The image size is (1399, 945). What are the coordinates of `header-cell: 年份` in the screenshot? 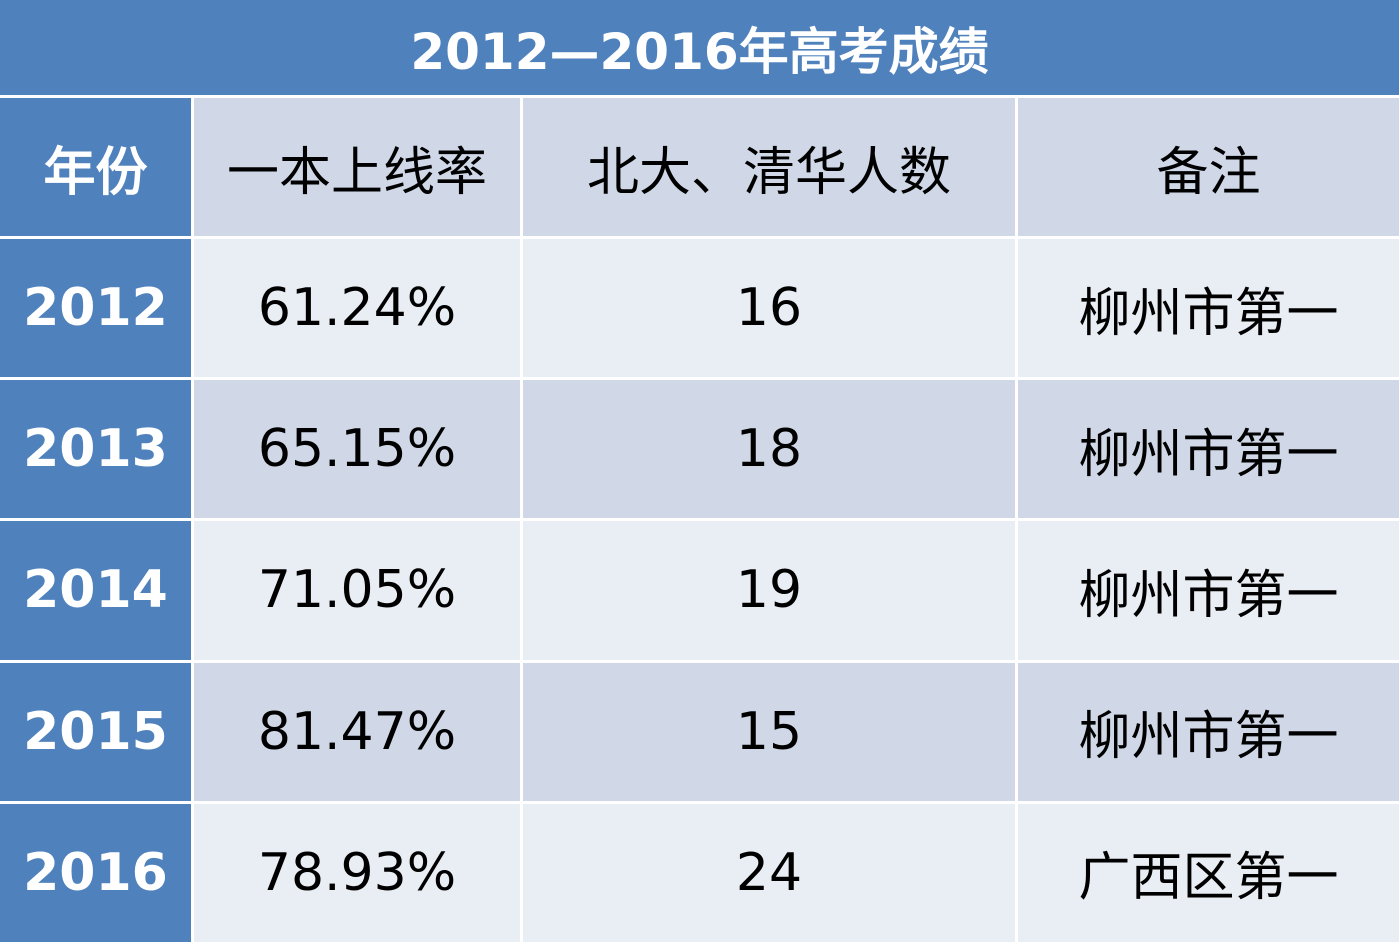 It's located at (95, 167).